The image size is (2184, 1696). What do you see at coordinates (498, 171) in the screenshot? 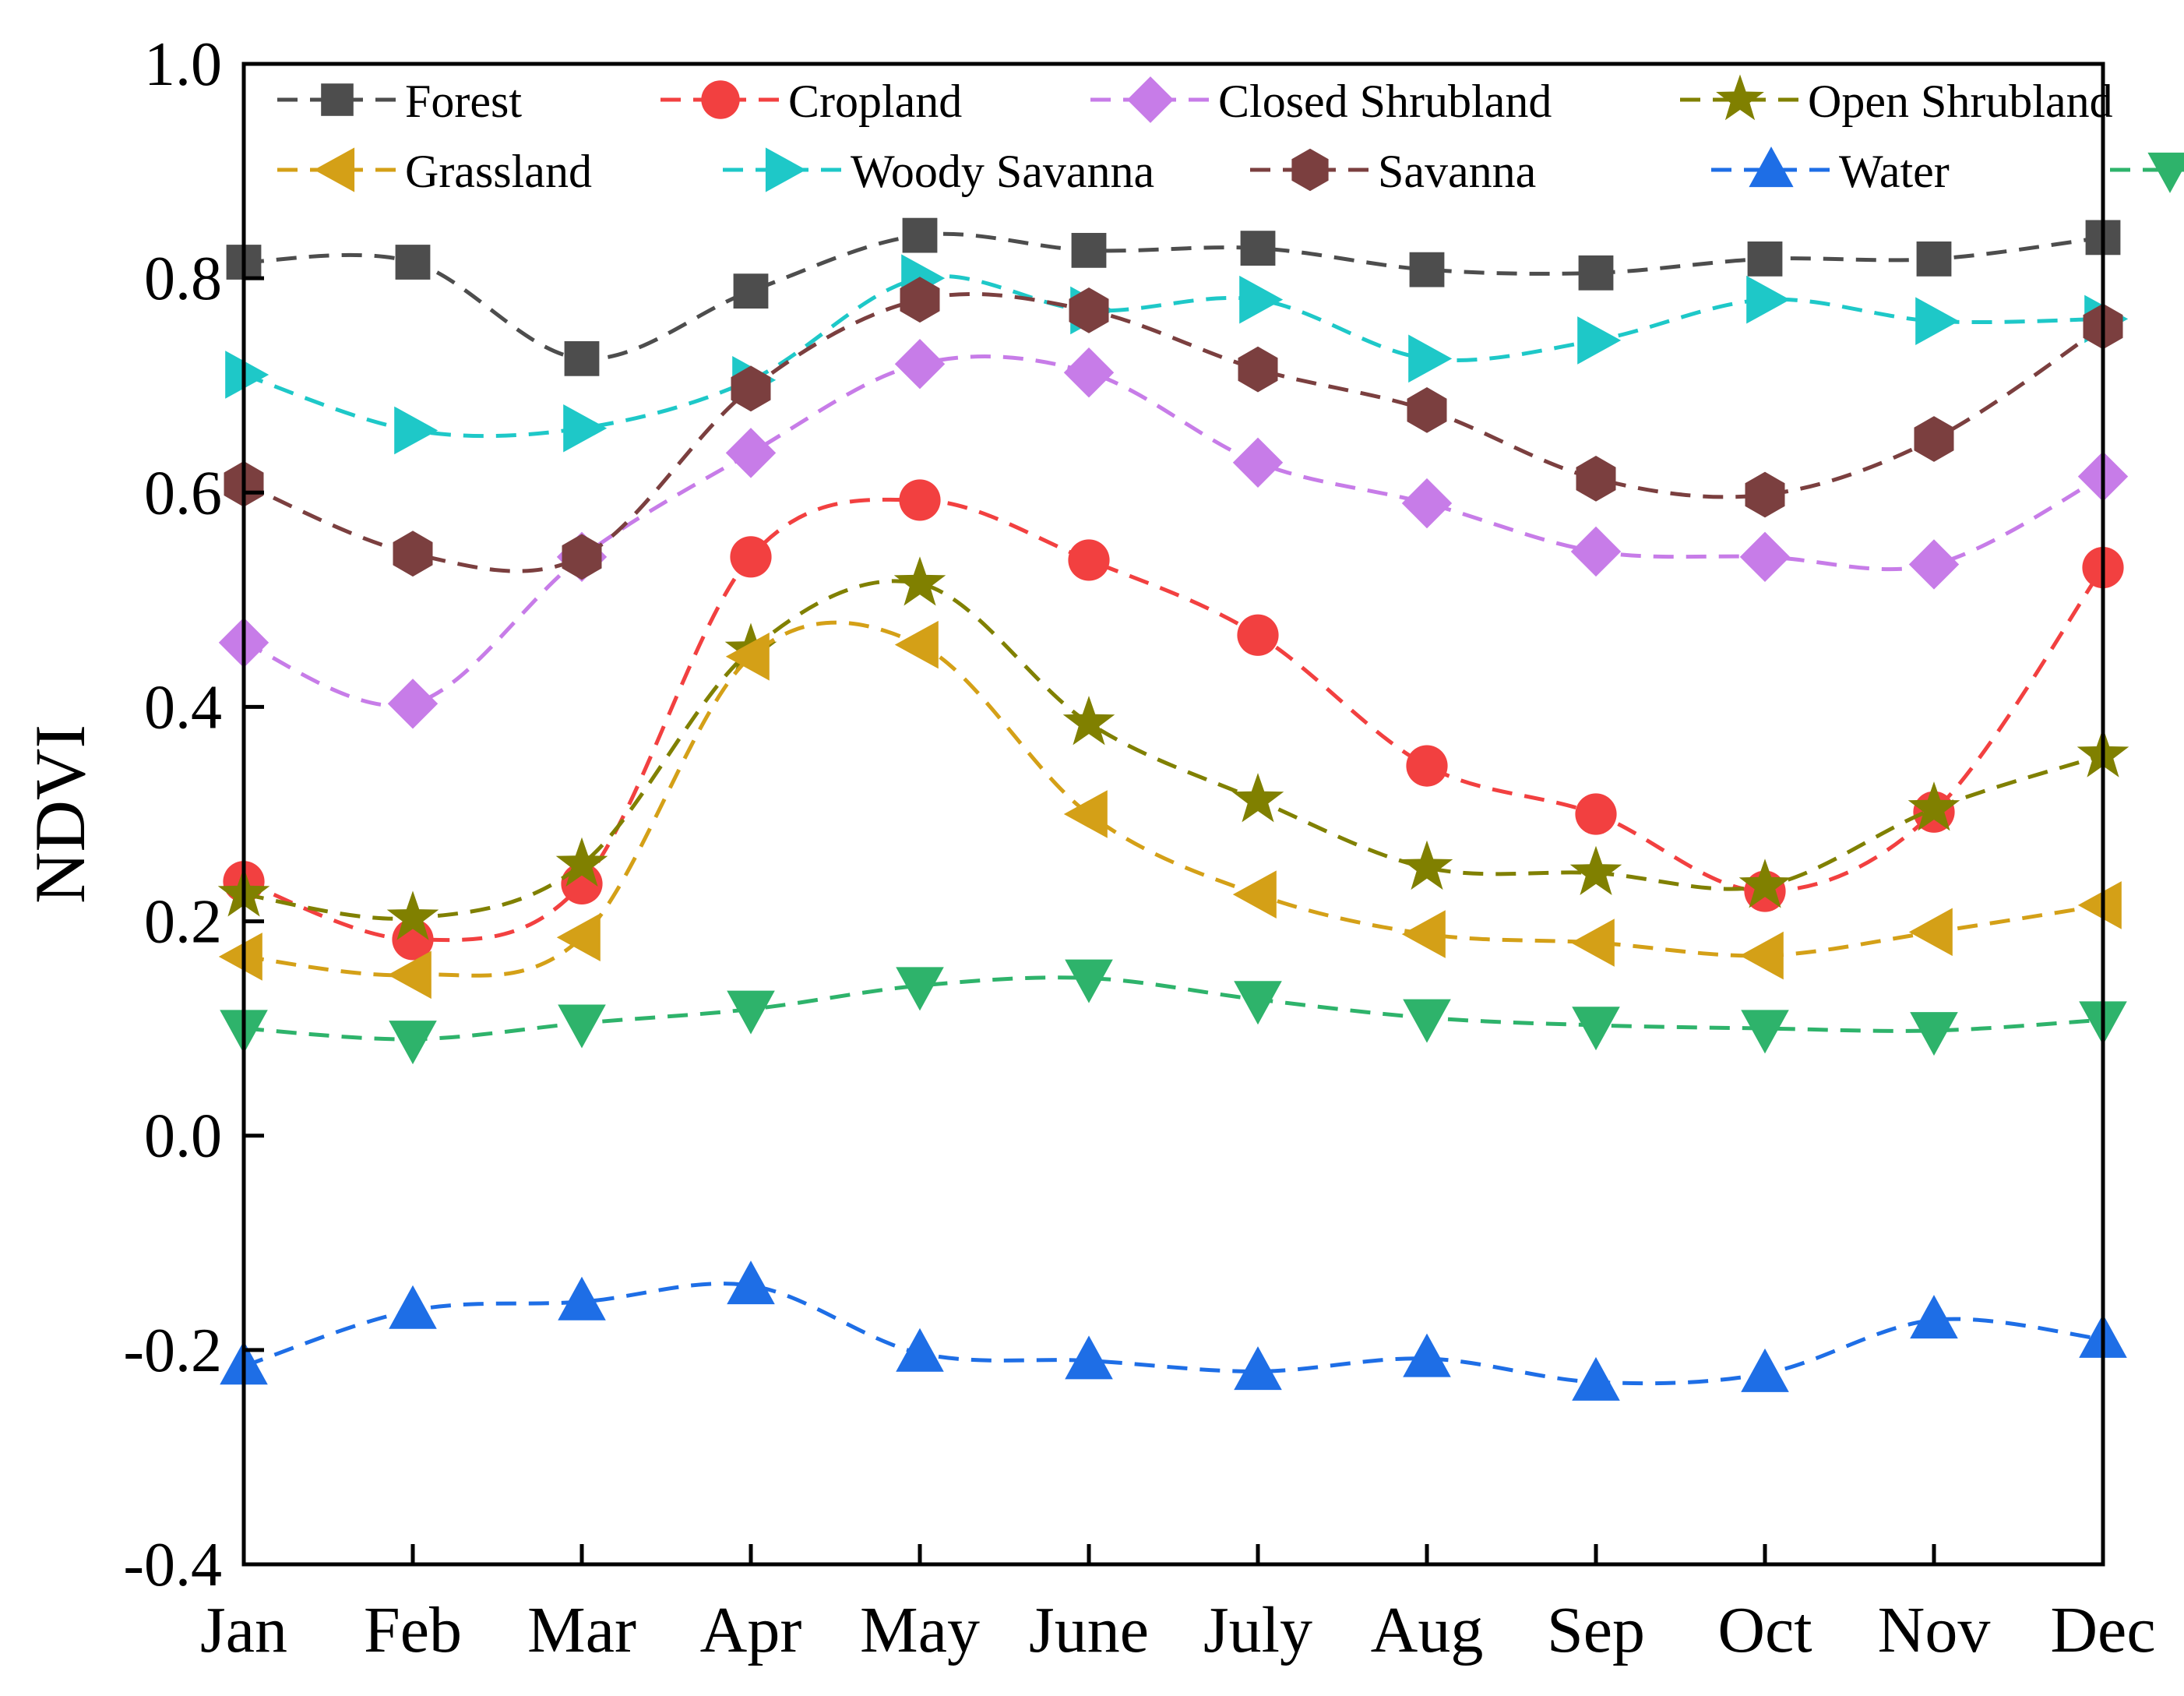
I see `legend-label-grassland: Grassland` at bounding box center [498, 171].